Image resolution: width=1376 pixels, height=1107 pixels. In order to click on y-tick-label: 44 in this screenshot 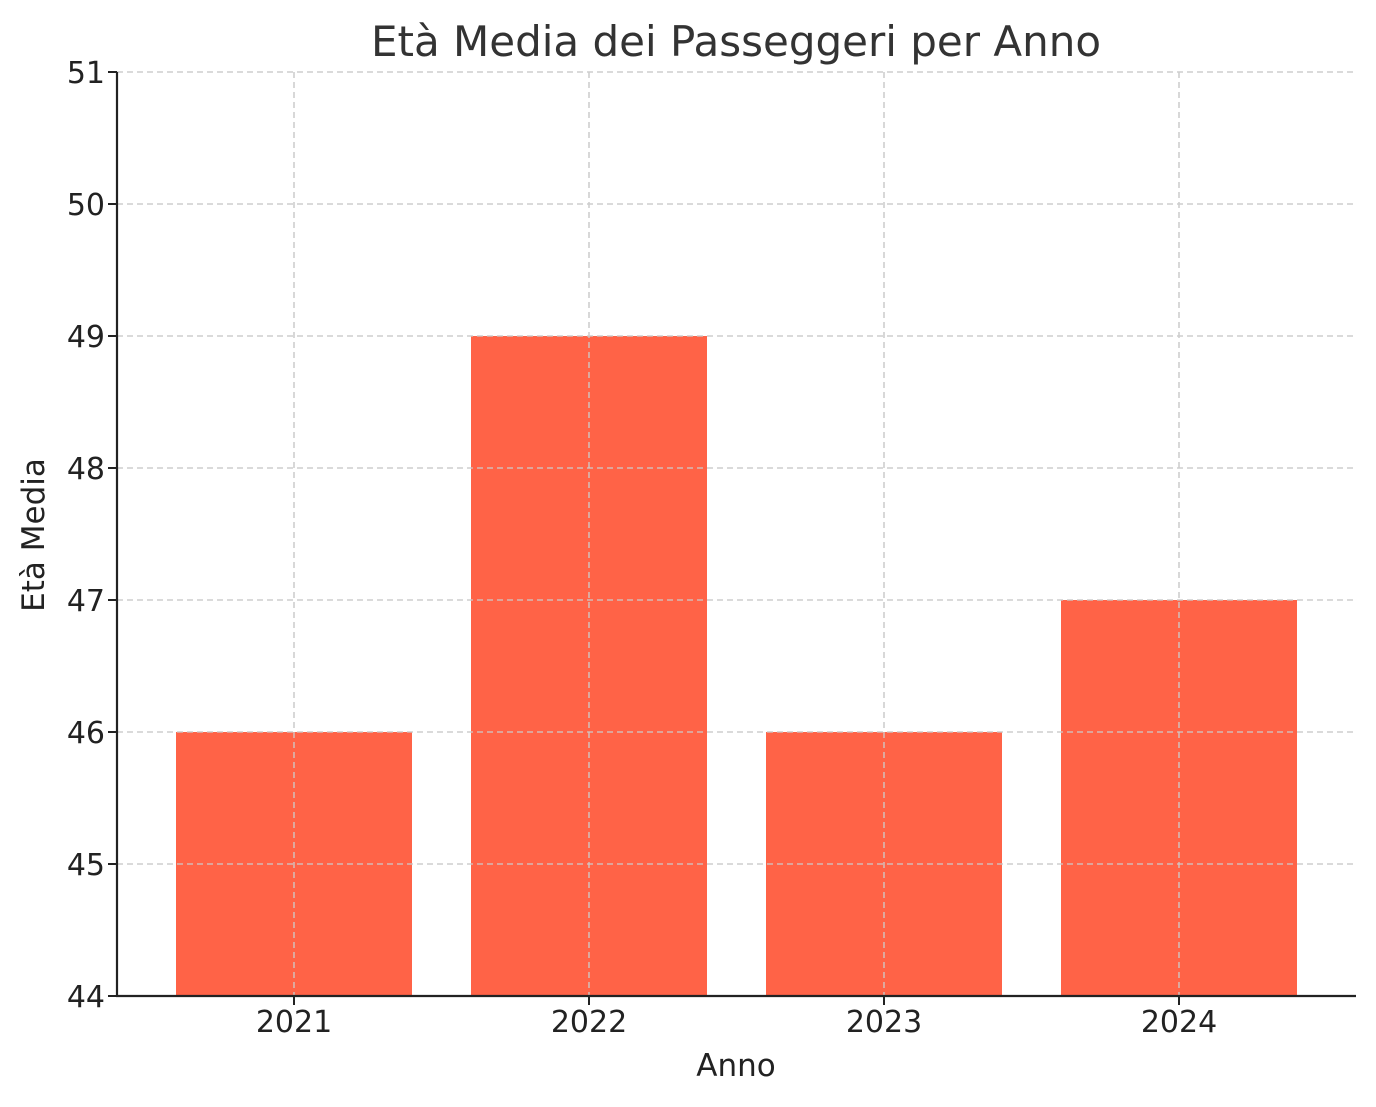, I will do `click(86, 997)`.